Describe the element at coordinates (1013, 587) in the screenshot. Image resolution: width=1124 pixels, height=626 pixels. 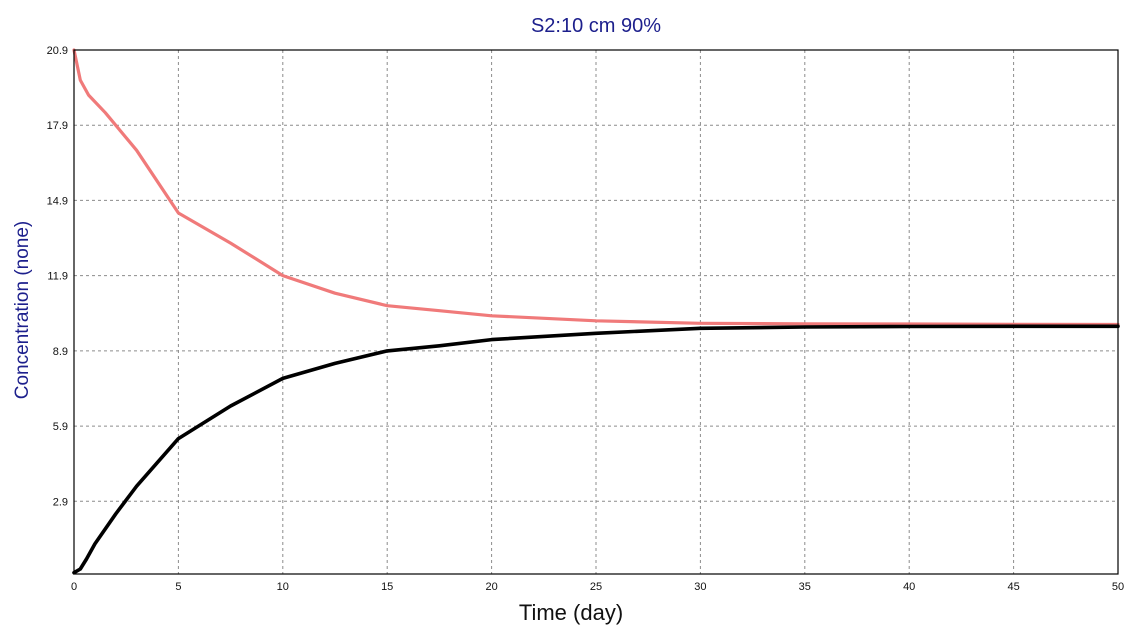
I see `x-tick-label: 45` at that location.